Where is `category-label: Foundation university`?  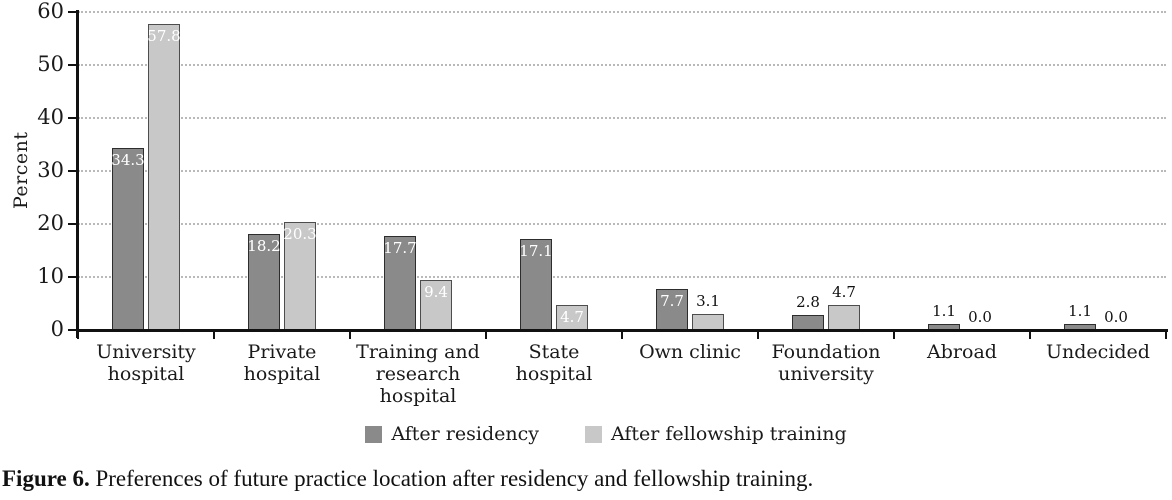
category-label: Foundation university is located at coordinates (826, 363).